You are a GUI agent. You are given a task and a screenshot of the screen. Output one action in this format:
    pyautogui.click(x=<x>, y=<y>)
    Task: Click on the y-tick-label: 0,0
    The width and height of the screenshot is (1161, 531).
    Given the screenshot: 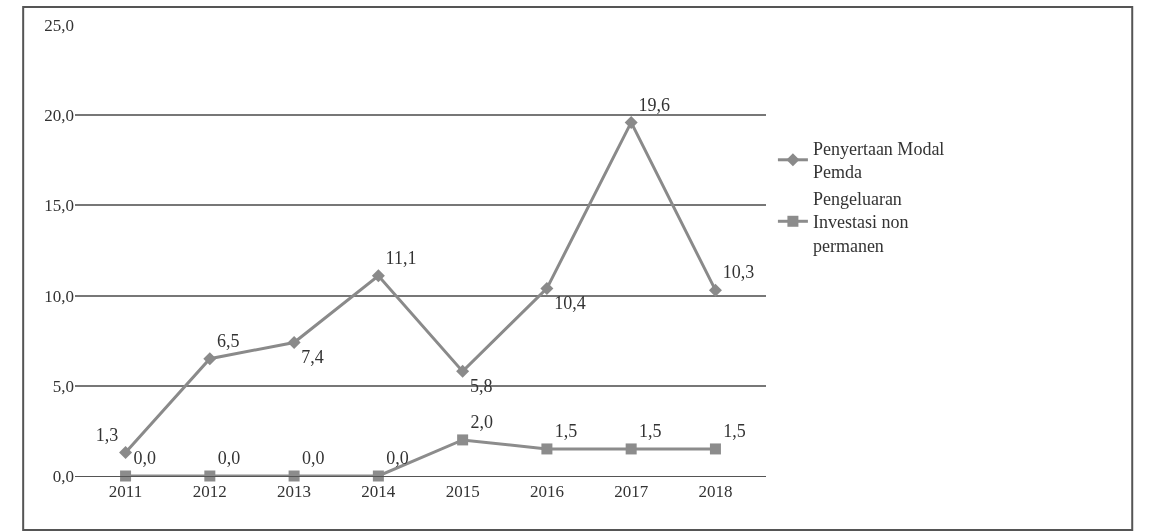 What is the action you would take?
    pyautogui.click(x=63, y=476)
    